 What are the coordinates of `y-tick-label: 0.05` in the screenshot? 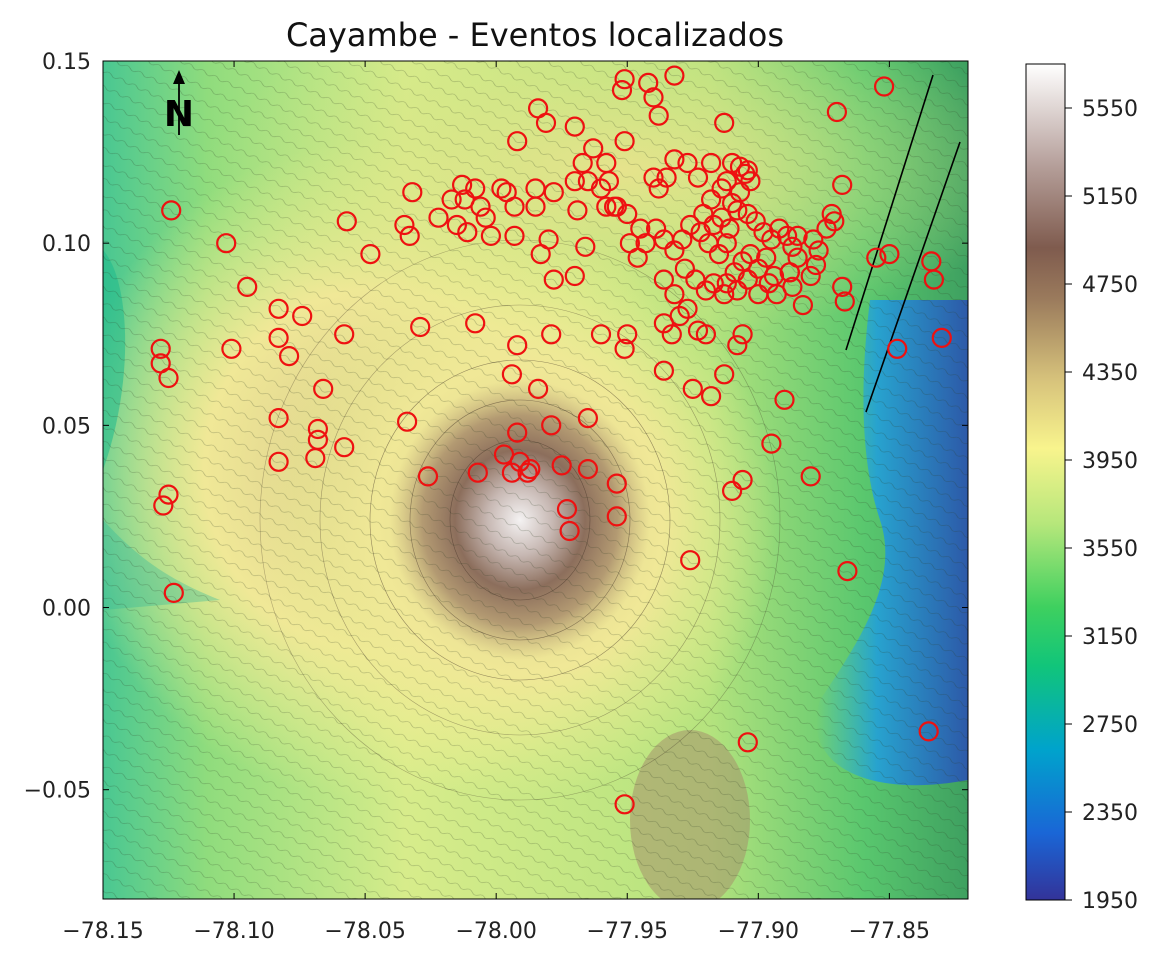 It's located at (66, 426).